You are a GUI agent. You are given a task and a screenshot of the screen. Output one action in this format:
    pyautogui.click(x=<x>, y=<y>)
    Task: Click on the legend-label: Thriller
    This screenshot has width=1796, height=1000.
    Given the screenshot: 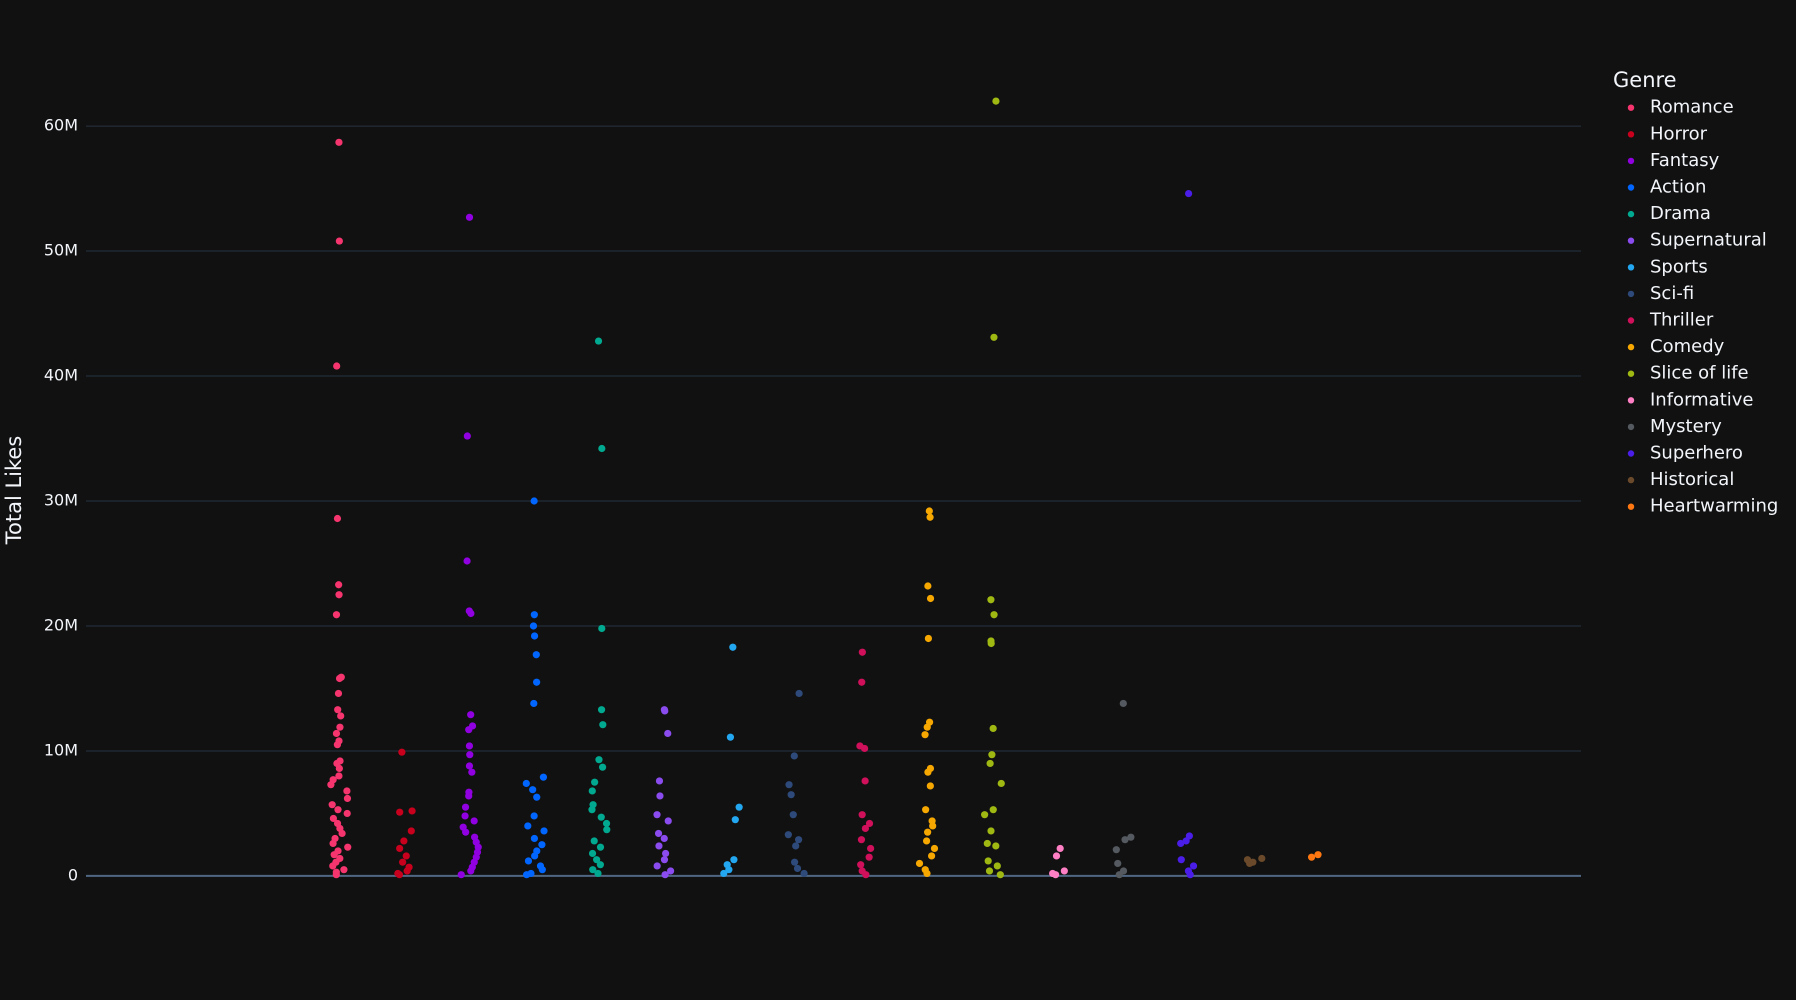 What is the action you would take?
    pyautogui.click(x=1681, y=320)
    